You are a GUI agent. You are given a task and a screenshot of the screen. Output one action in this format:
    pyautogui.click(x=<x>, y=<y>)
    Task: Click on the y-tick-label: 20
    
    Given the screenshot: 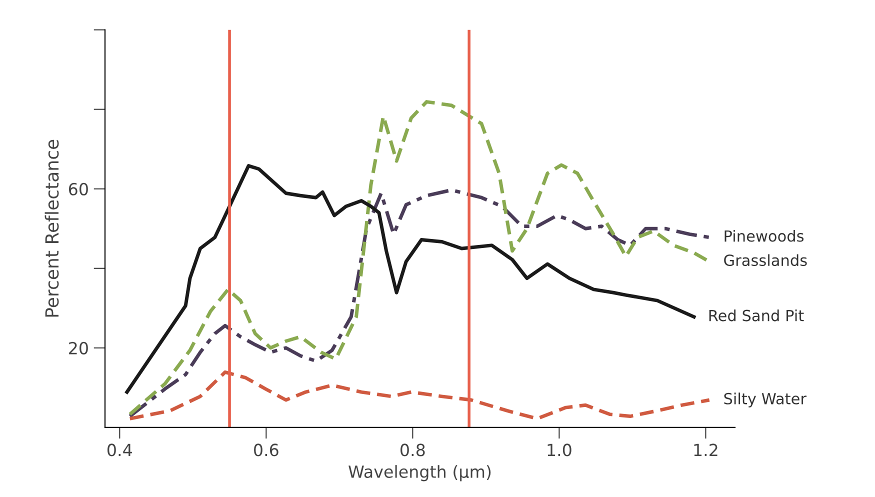 What is the action you would take?
    pyautogui.click(x=78, y=348)
    